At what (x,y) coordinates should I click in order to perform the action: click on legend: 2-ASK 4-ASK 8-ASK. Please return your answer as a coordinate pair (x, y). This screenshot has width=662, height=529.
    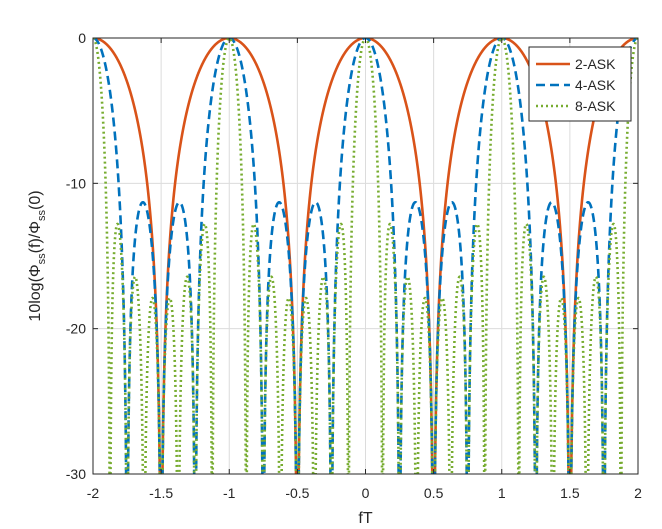
    Looking at the image, I should click on (580, 84).